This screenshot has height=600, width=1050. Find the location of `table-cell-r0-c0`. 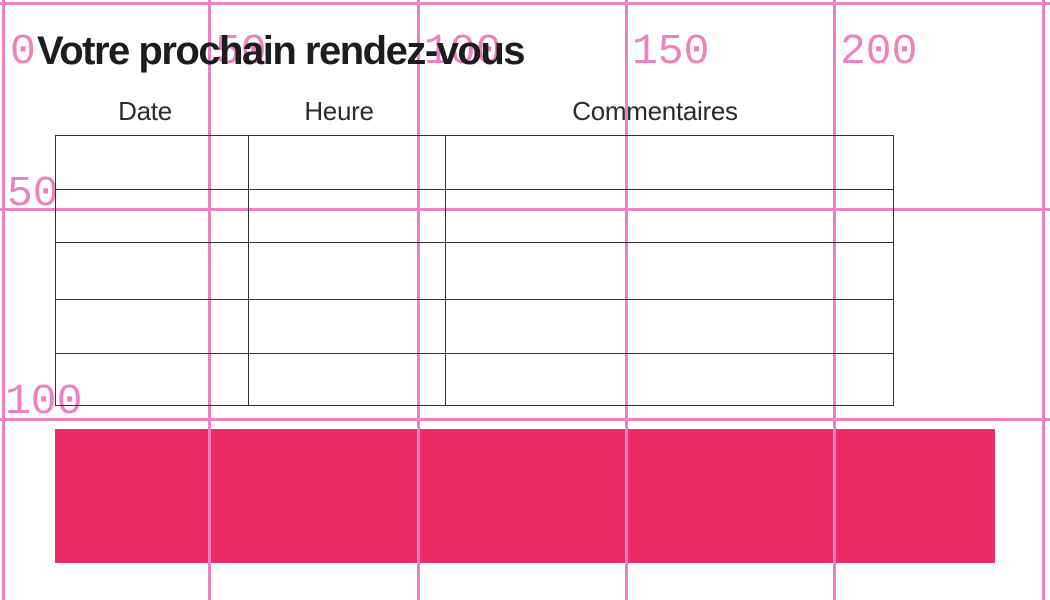

table-cell-r0-c0 is located at coordinates (152, 163).